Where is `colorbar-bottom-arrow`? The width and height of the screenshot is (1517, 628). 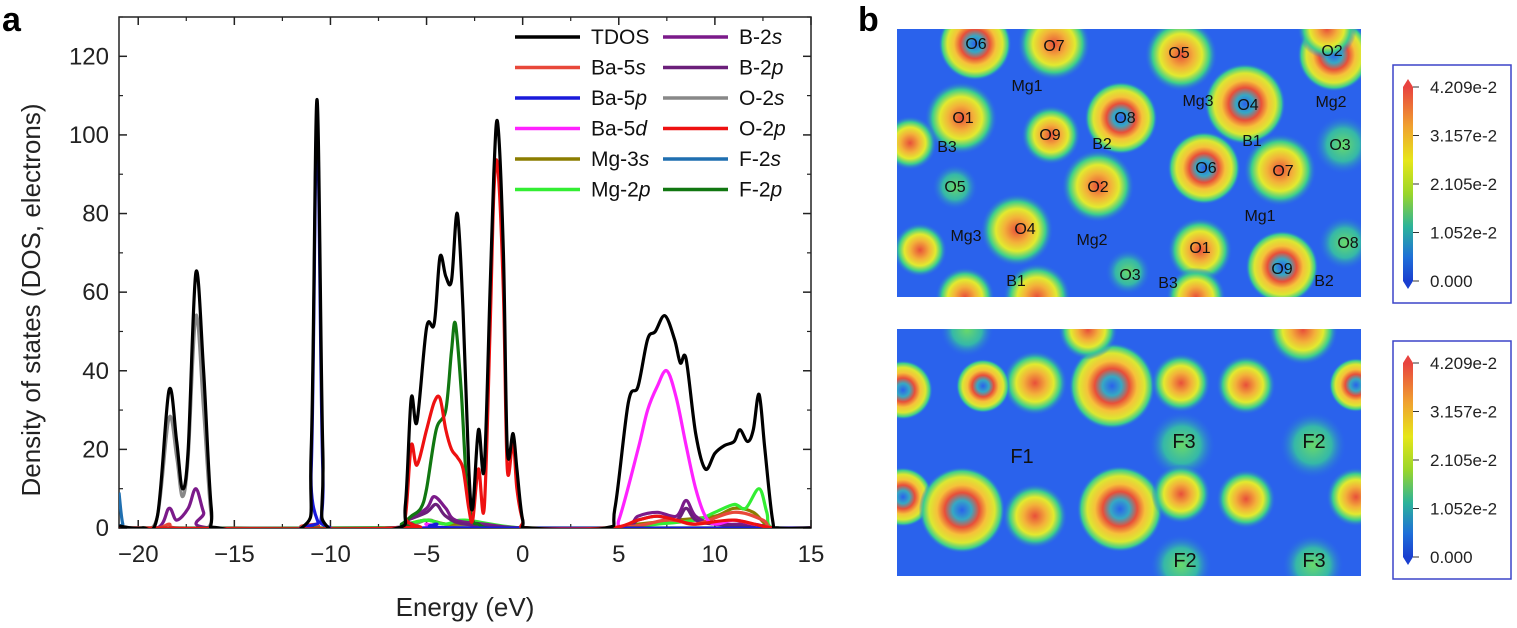
colorbar-bottom-arrow is located at coordinates (1408, 561).